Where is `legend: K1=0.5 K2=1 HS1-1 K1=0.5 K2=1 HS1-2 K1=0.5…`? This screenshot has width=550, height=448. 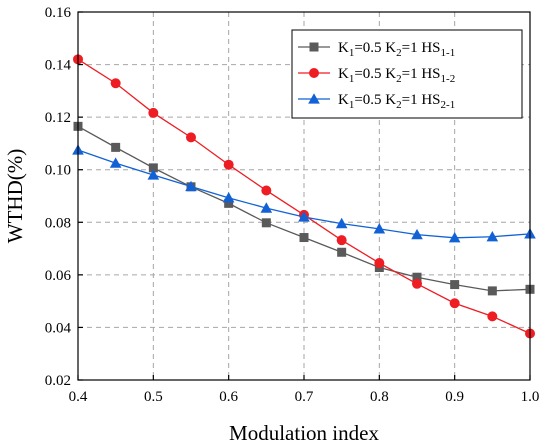 legend: K1=0.5 K2=1 HS1-1 K1=0.5 K2=1 HS1-2 K1=0.5… is located at coordinates (407, 74).